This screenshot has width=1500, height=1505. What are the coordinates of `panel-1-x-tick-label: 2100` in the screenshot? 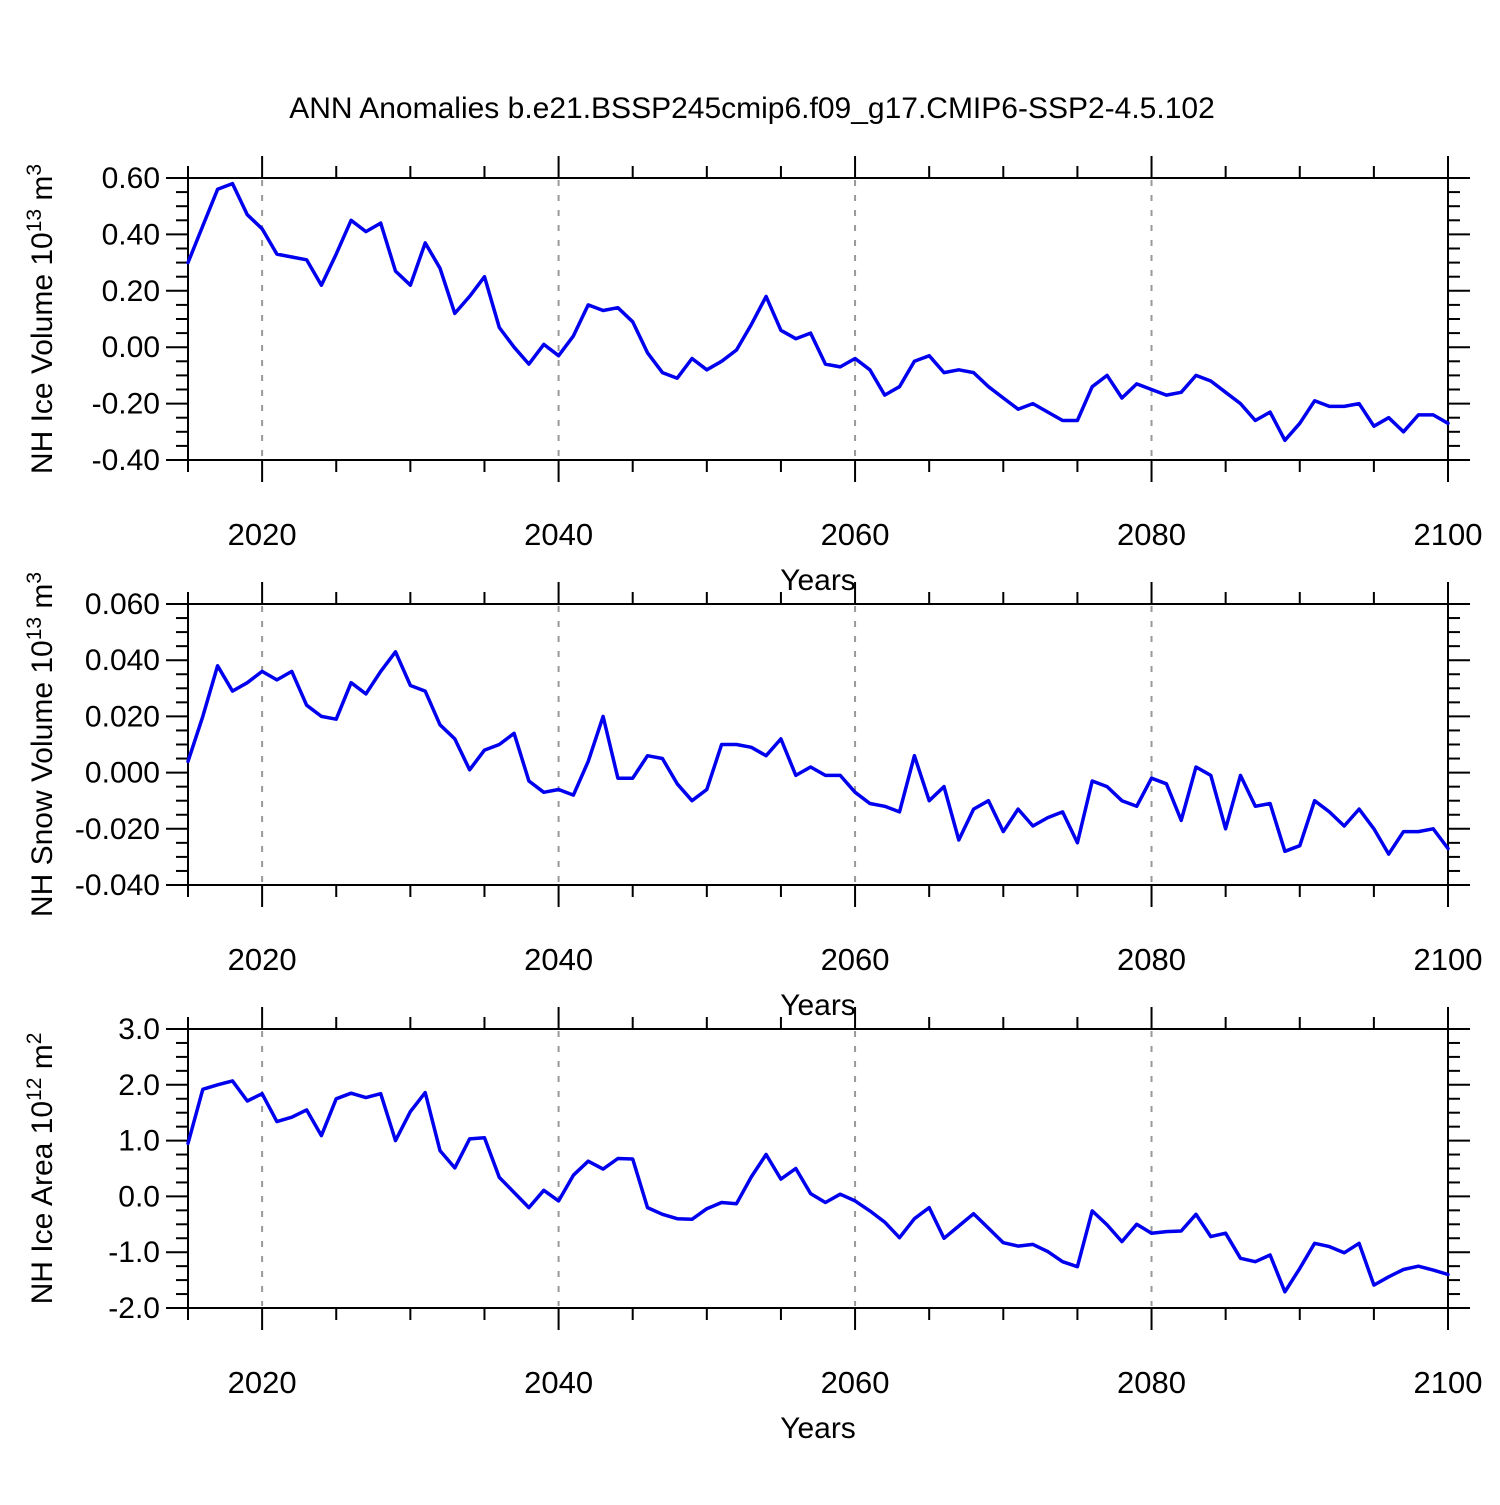 It's located at (1448, 534).